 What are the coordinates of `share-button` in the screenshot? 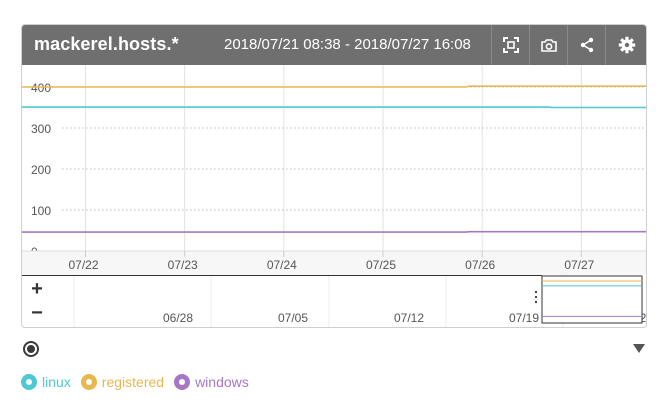 It's located at (586, 45).